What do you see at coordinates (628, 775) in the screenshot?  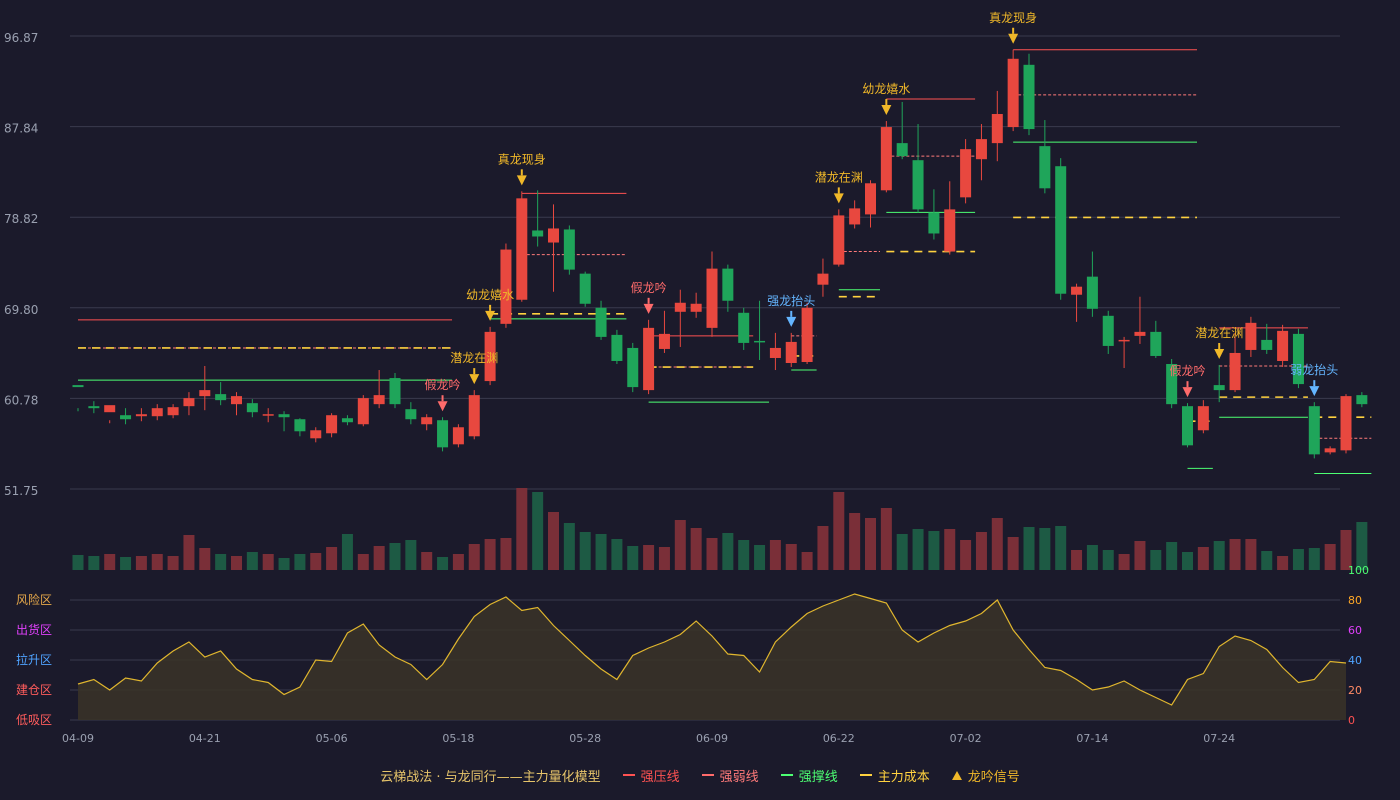 I see `press-line-swatch` at bounding box center [628, 775].